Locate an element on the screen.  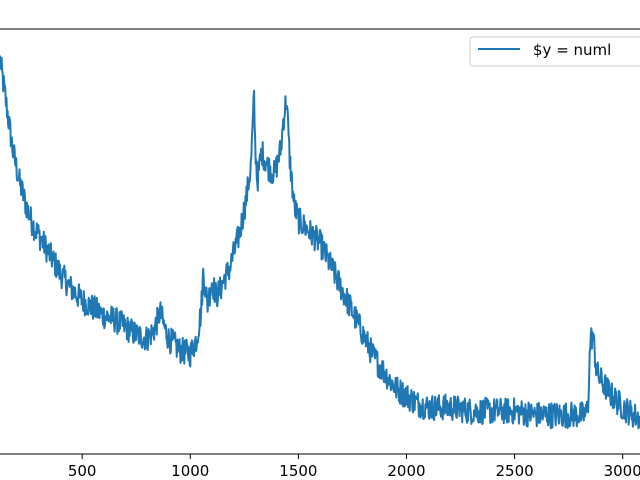
legend-box is located at coordinates (554, 51).